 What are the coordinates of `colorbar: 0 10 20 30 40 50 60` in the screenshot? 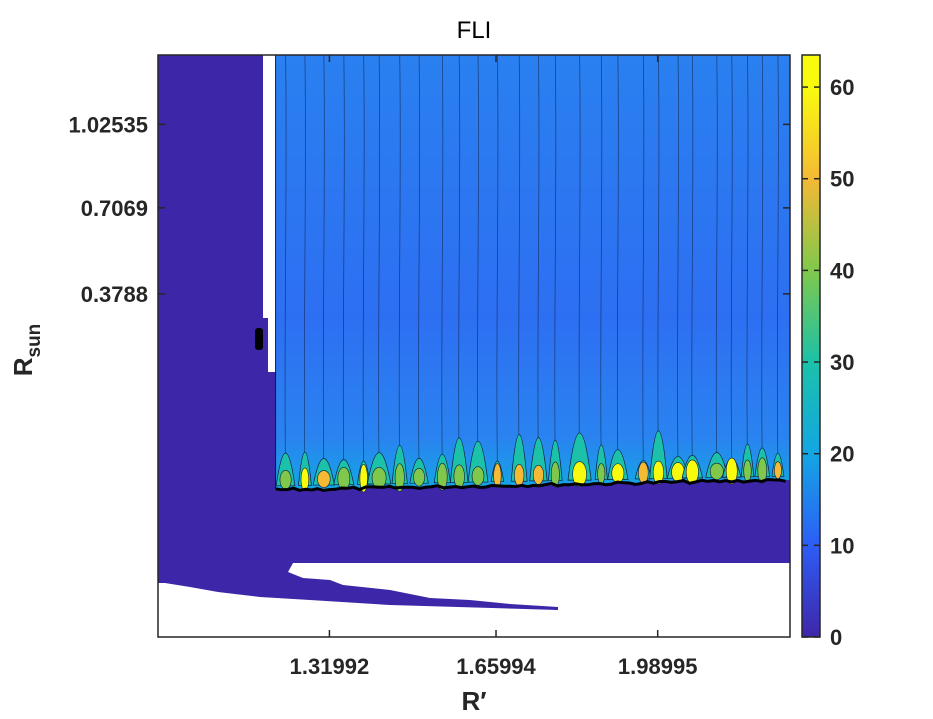 It's located at (827, 352).